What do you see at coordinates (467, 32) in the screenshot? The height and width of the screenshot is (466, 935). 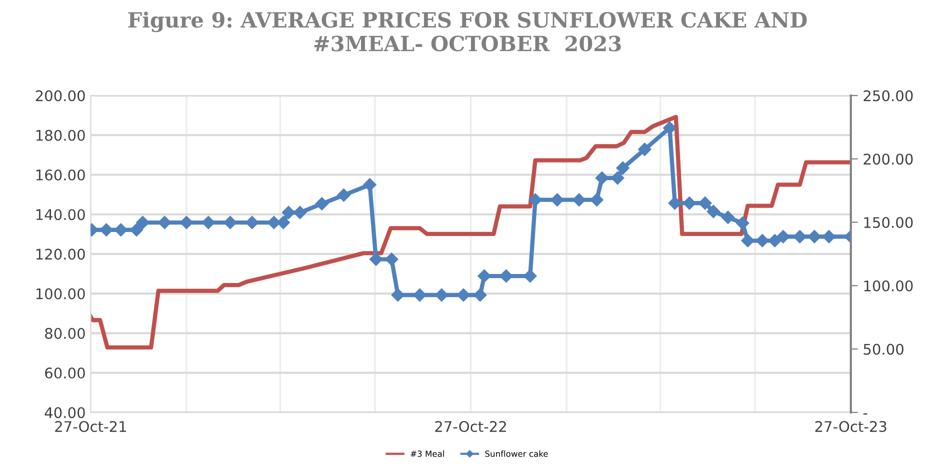 I see `chart-title: Figure 9: AVERAGE PRICES FOR SUNFLOWER CAKE AND #3MEAL- OCTOBER 2023` at bounding box center [467, 32].